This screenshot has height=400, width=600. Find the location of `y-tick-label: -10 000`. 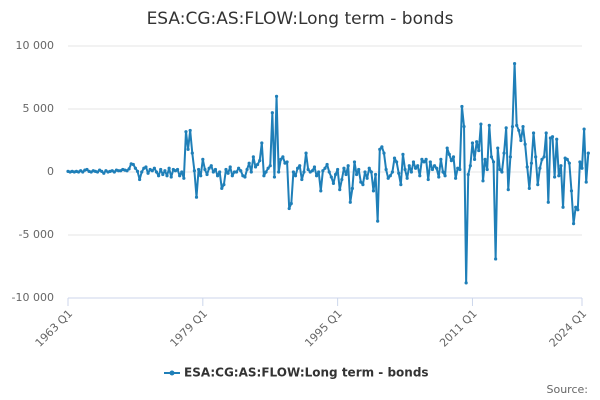

y-tick-label: -10 000 is located at coordinates (33, 297).